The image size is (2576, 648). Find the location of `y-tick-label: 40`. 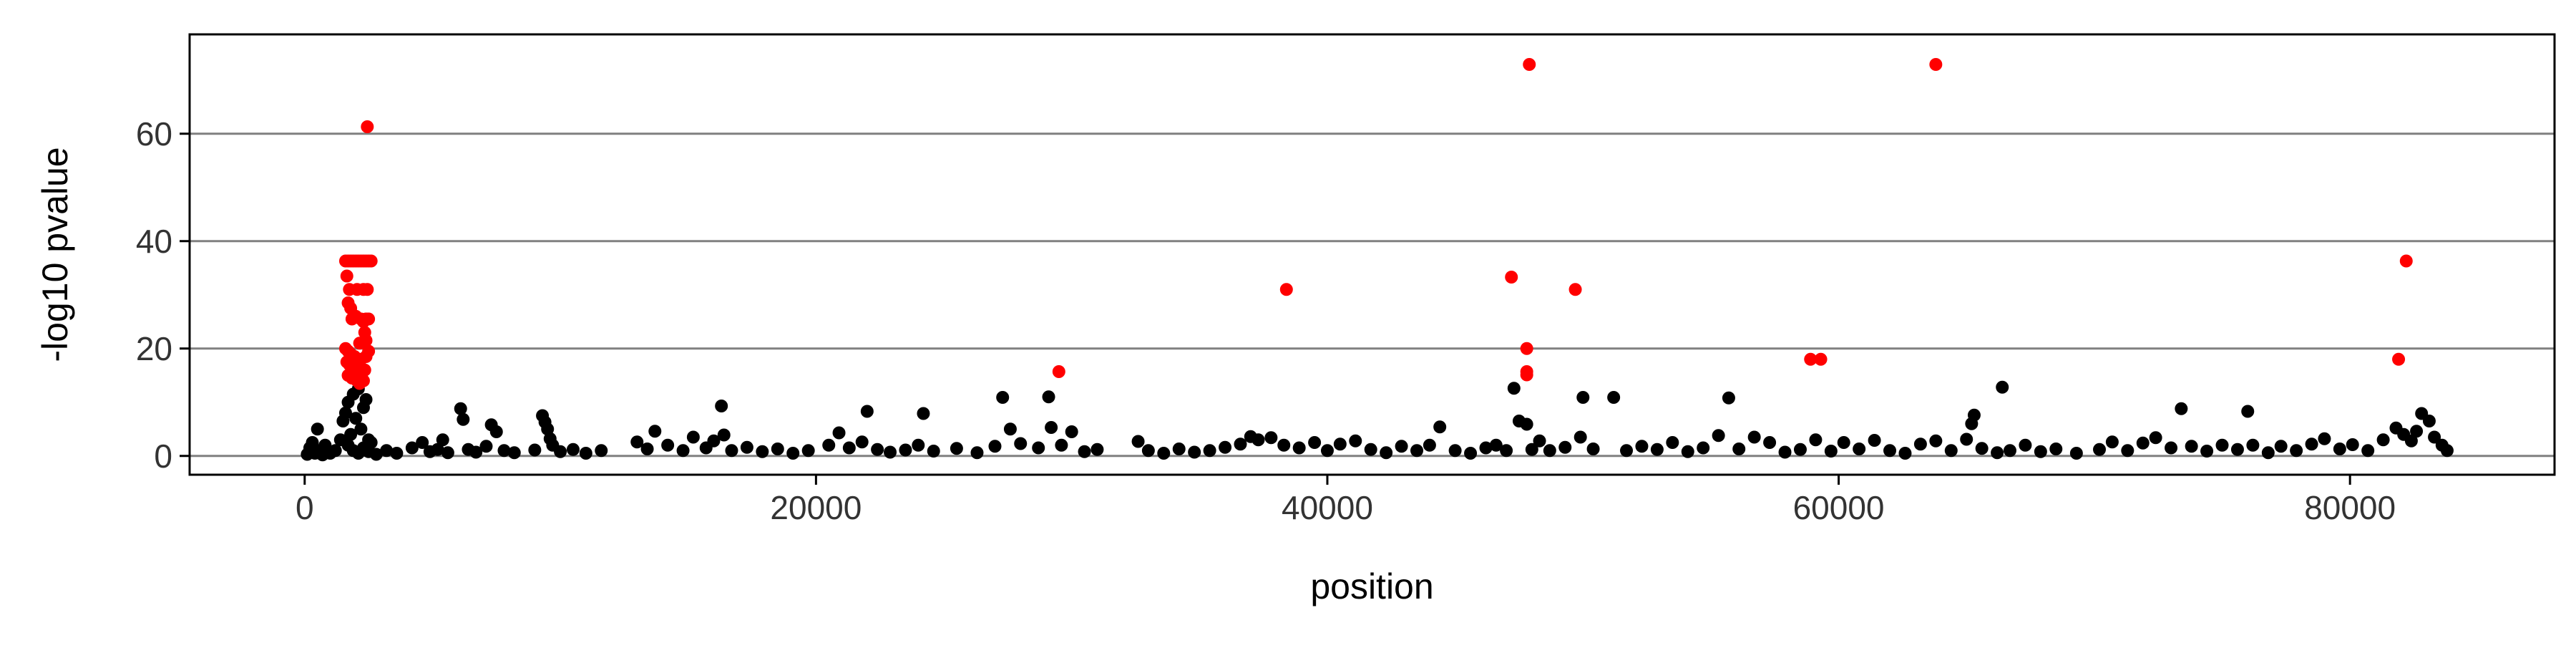

y-tick-label: 40 is located at coordinates (154, 242).